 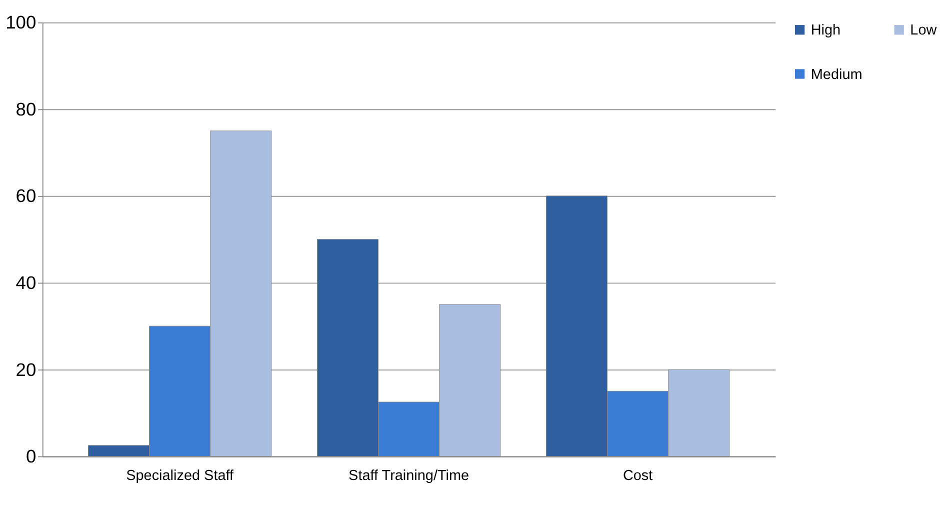 I want to click on x-tick-label: Staff Training/Time, so click(x=409, y=476).